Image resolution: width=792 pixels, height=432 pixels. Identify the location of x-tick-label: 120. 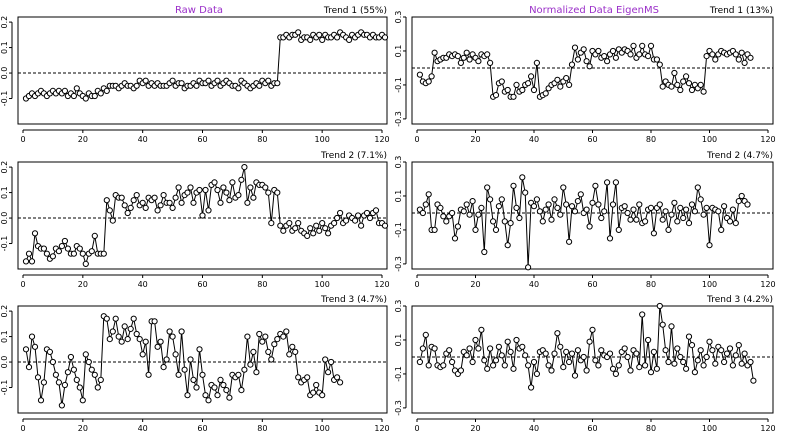
(381, 139).